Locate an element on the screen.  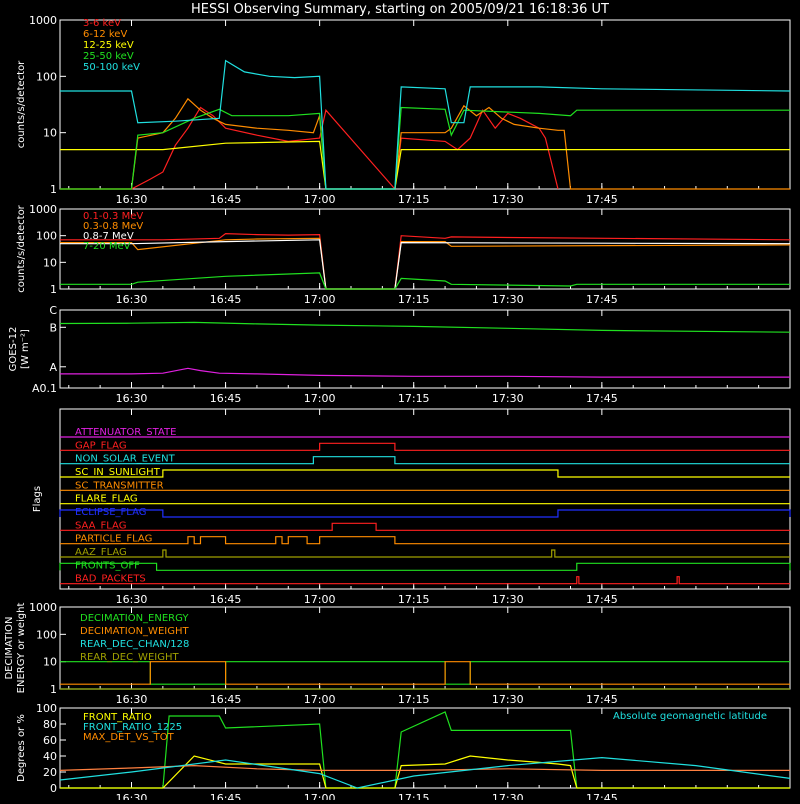
lowE-ytick-label: 1000 is located at coordinates (43, 20).